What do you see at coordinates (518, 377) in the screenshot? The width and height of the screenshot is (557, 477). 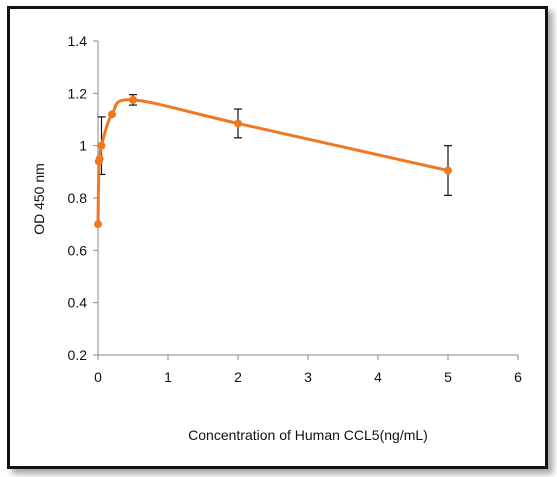 I see `x-tick-label: 6` at bounding box center [518, 377].